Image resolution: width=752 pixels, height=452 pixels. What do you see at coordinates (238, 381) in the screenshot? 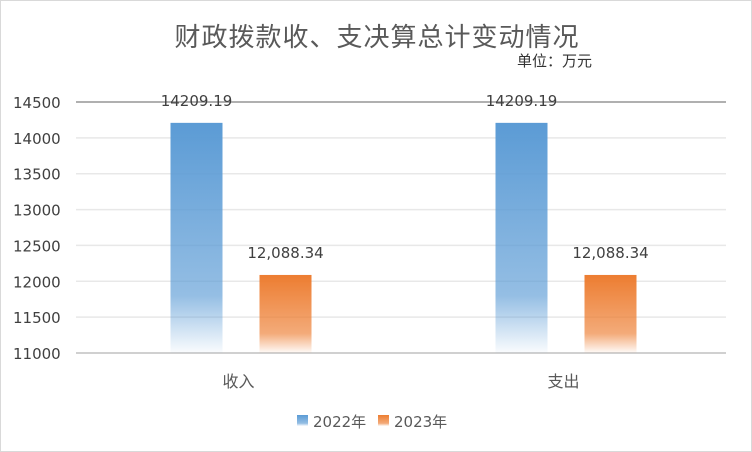
I see `x-tick-label: 收入` at bounding box center [238, 381].